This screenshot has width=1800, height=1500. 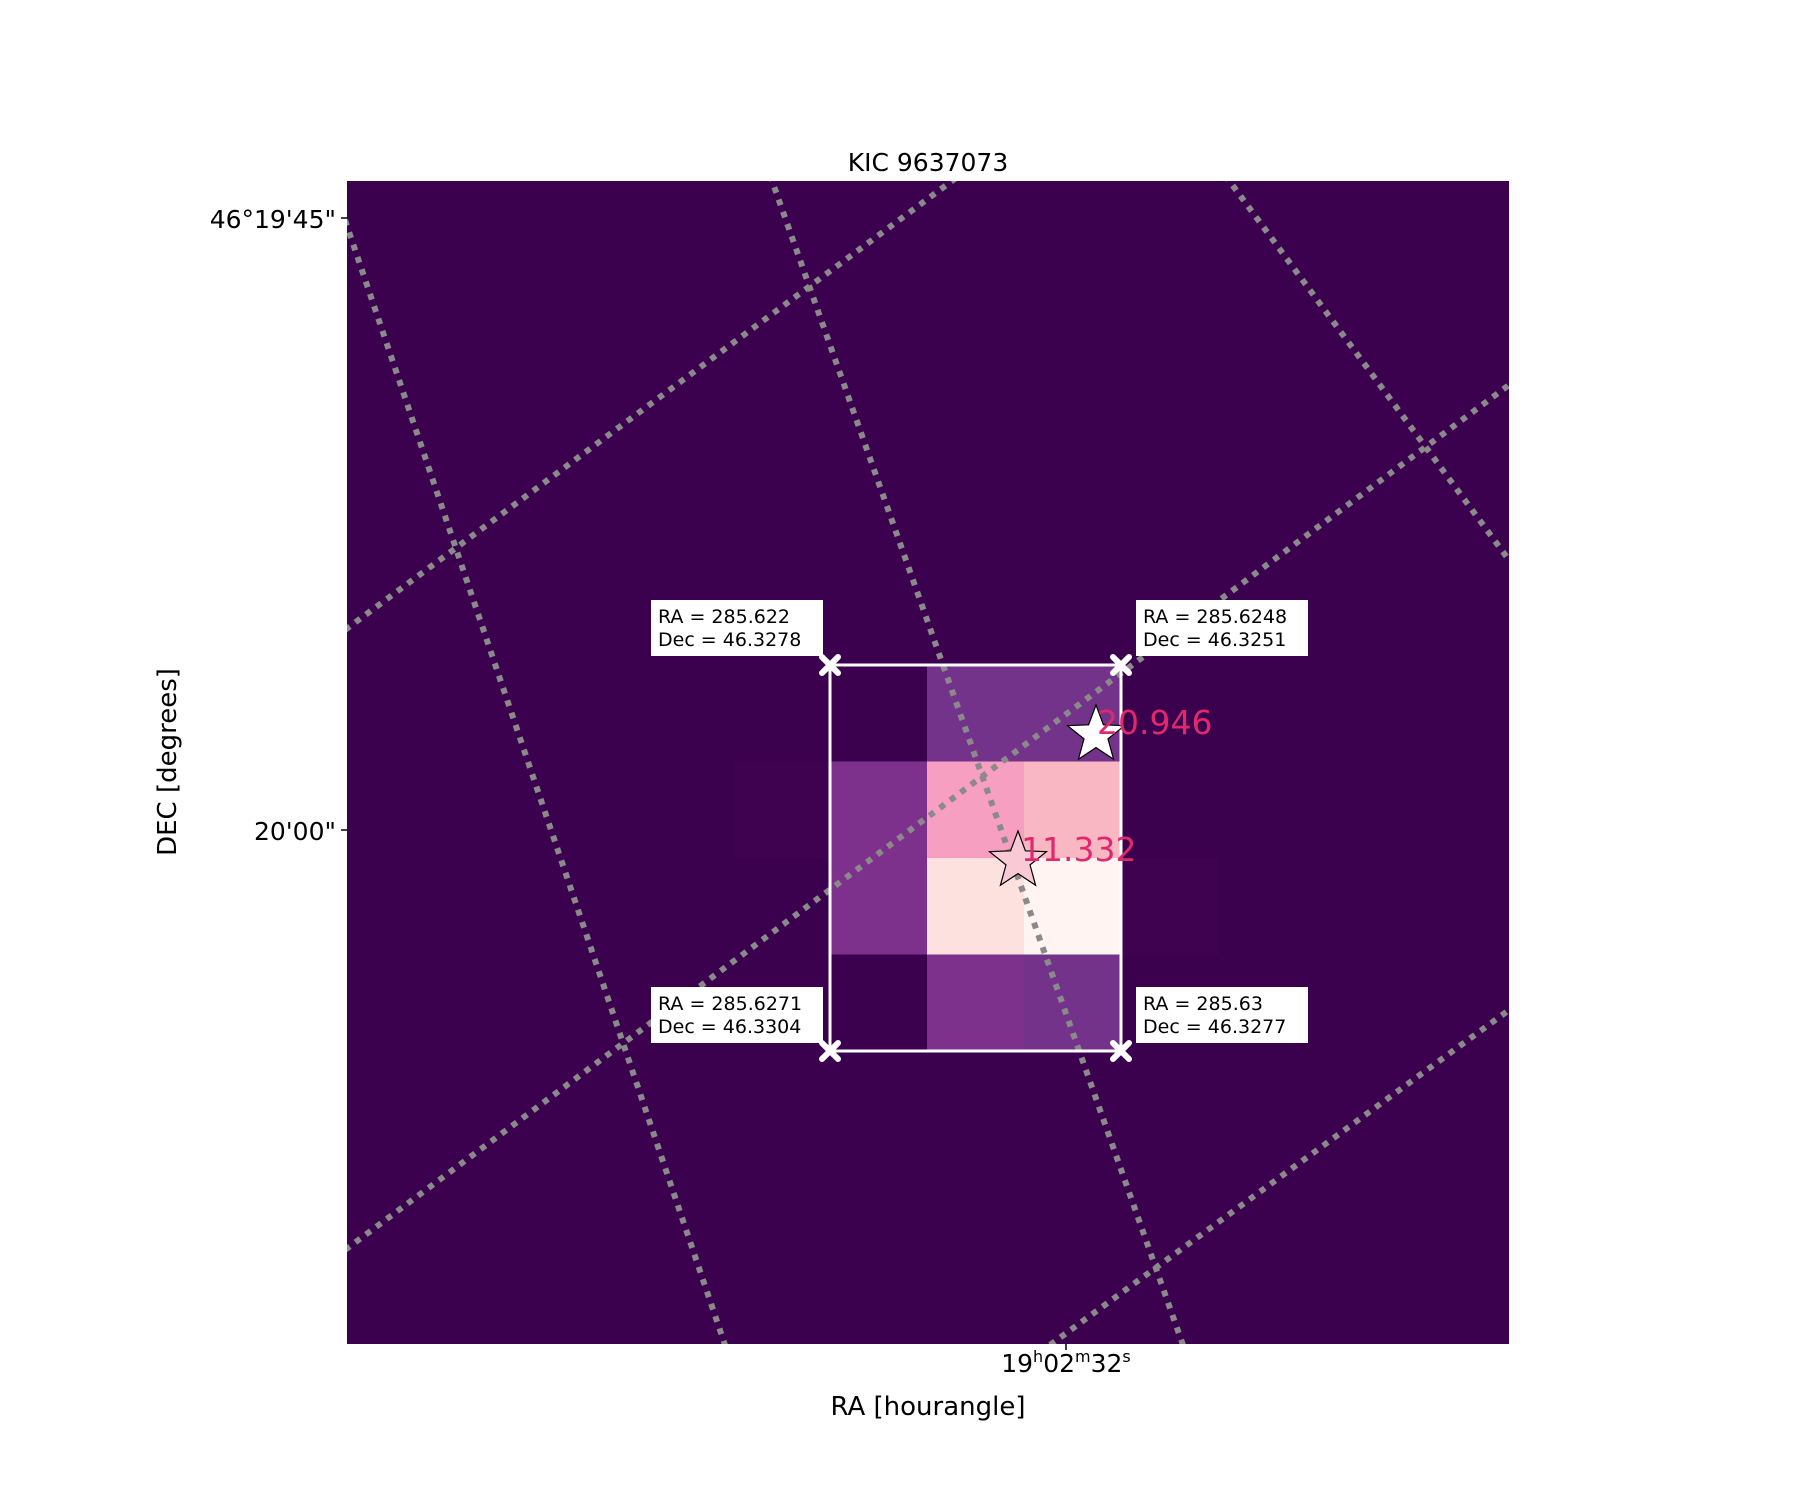 I want to click on aperture-outline, so click(x=975, y=858).